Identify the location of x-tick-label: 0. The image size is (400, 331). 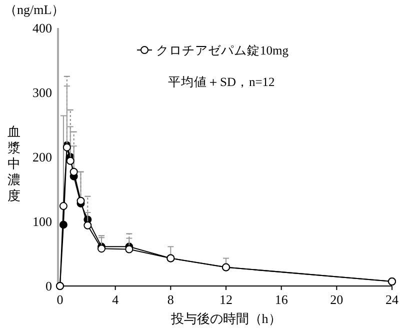
(60, 299).